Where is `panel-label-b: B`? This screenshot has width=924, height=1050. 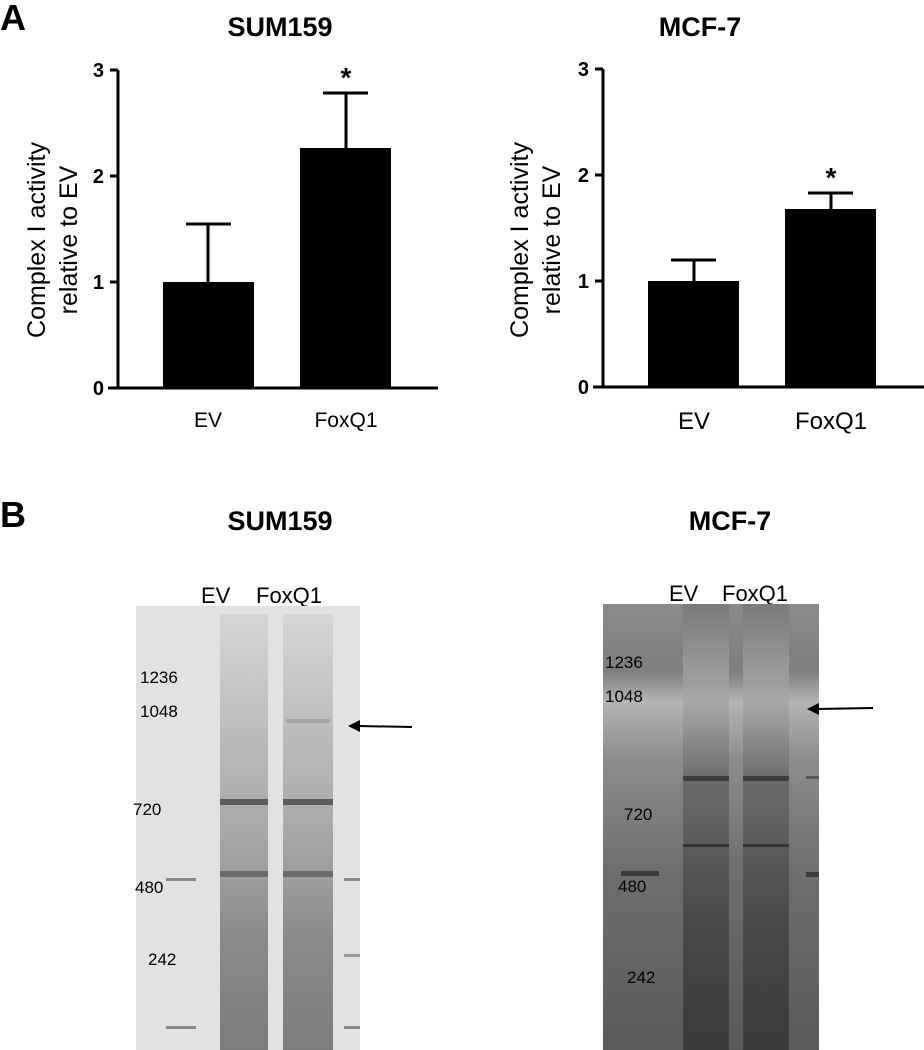 panel-label-b: B is located at coordinates (13, 514).